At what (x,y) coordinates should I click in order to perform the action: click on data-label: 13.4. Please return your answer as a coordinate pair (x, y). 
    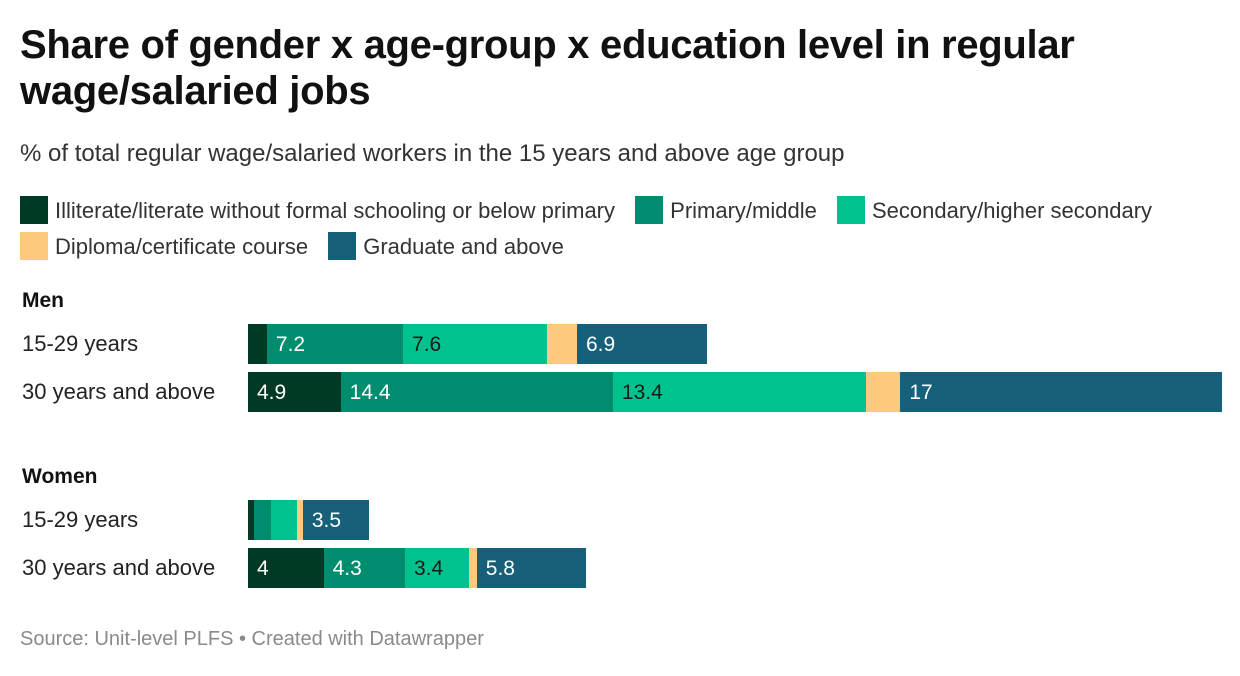
    Looking at the image, I should click on (642, 392).